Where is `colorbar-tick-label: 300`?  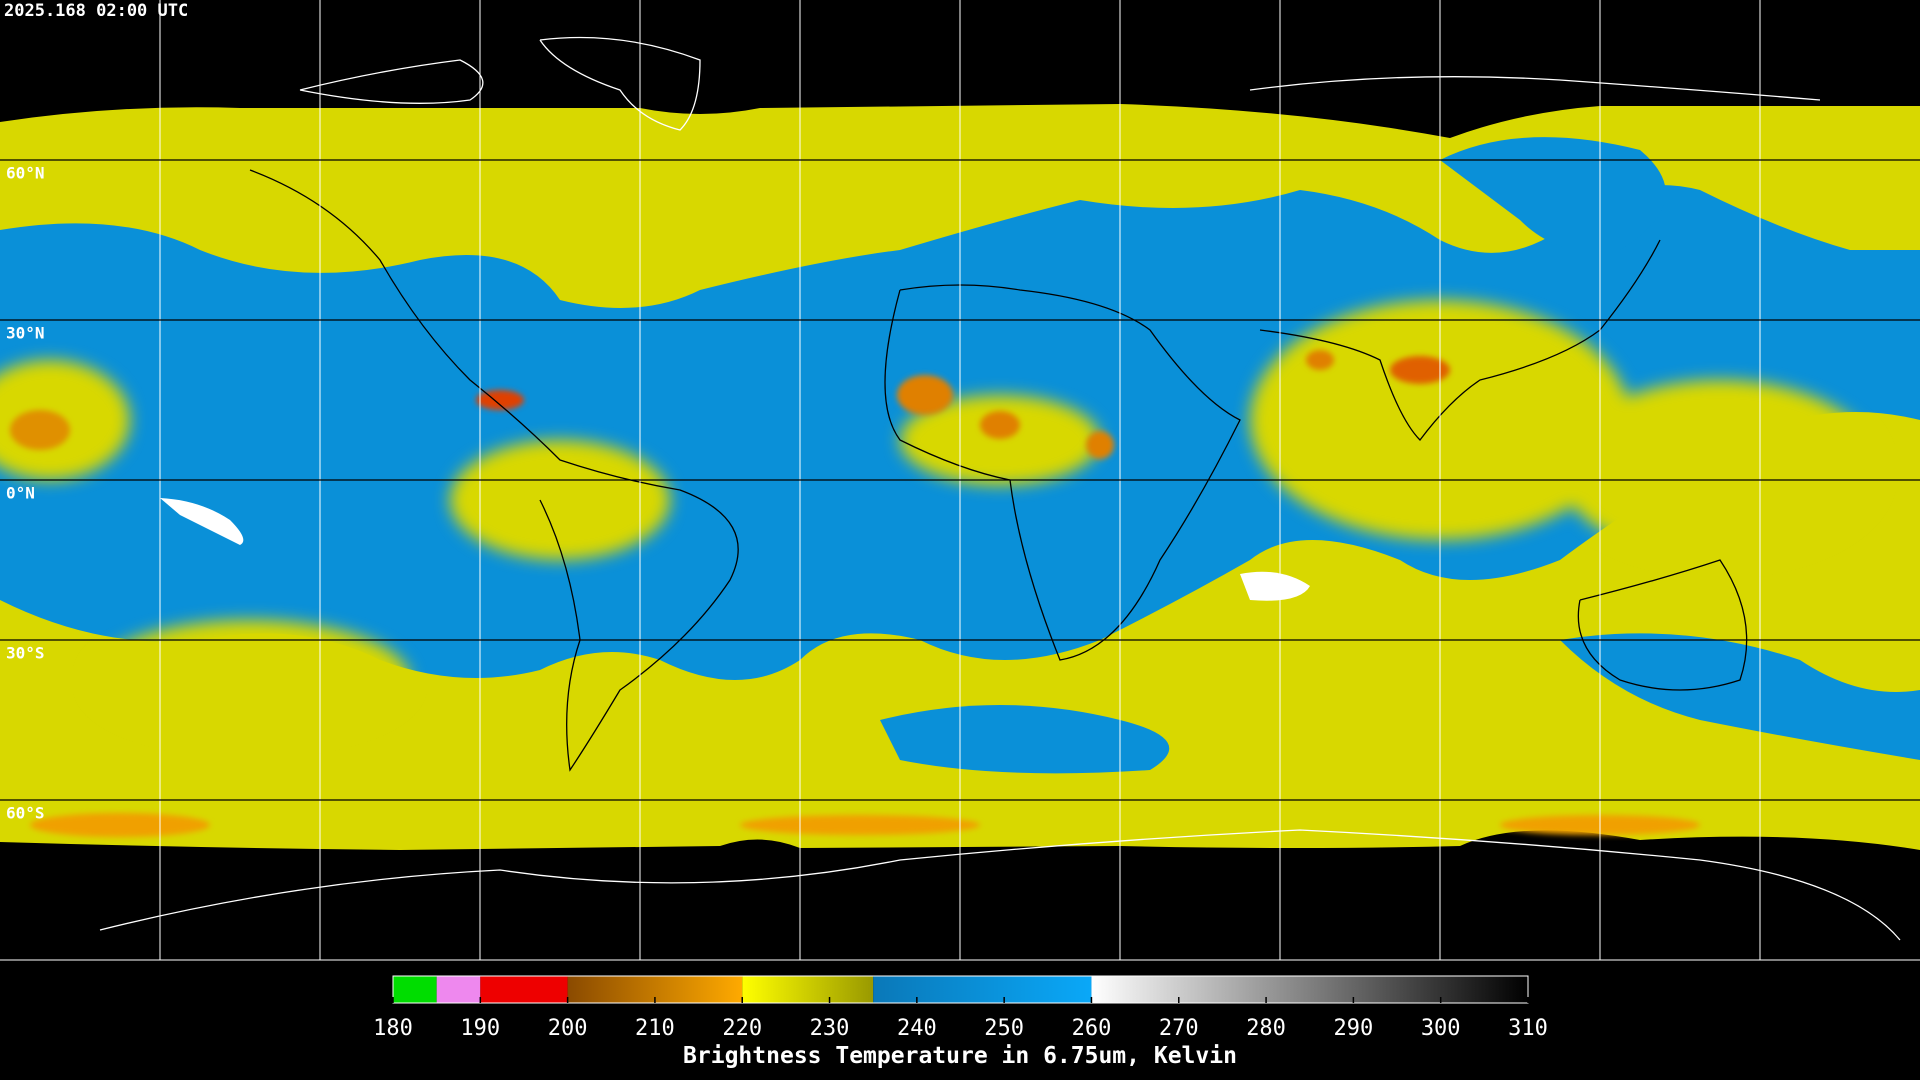 colorbar-tick-label: 300 is located at coordinates (1441, 1028).